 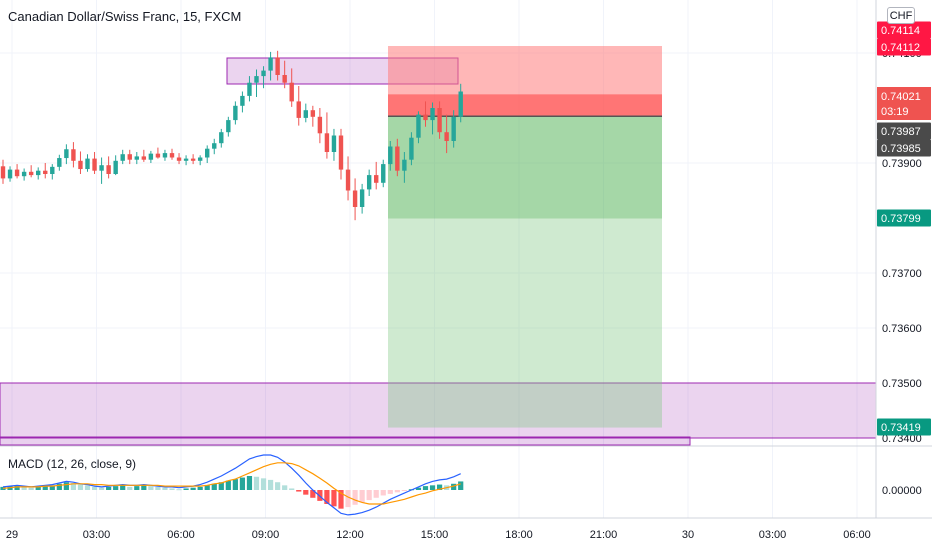 I want to click on price-axis-label: 0.73600, so click(x=902, y=329).